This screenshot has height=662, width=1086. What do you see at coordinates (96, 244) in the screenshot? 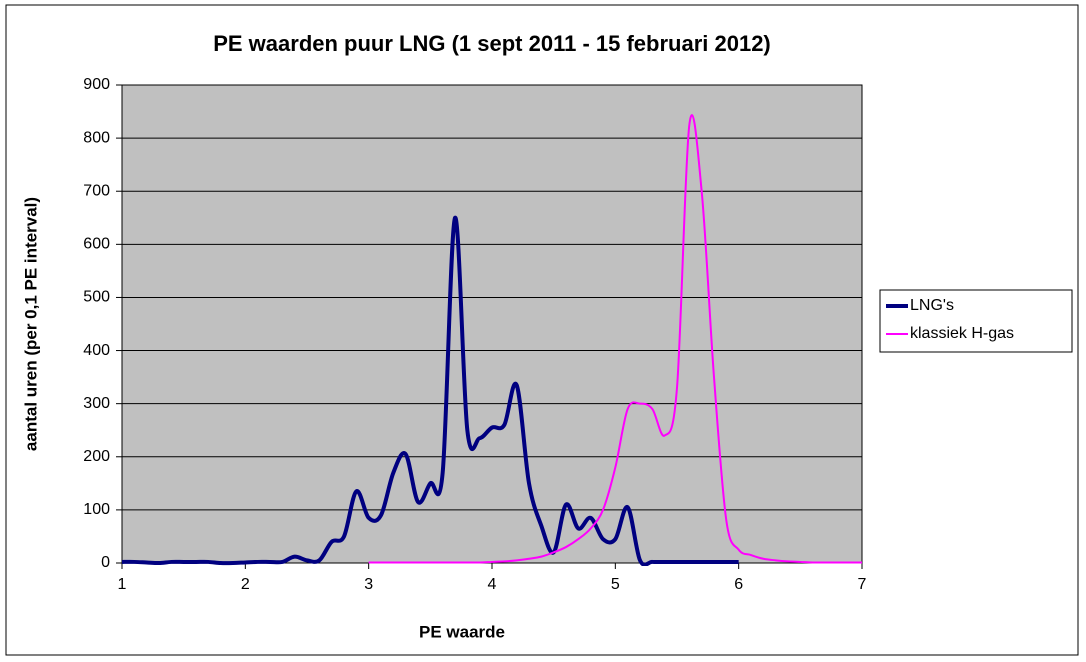
I see `y-tick-label: 600` at bounding box center [96, 244].